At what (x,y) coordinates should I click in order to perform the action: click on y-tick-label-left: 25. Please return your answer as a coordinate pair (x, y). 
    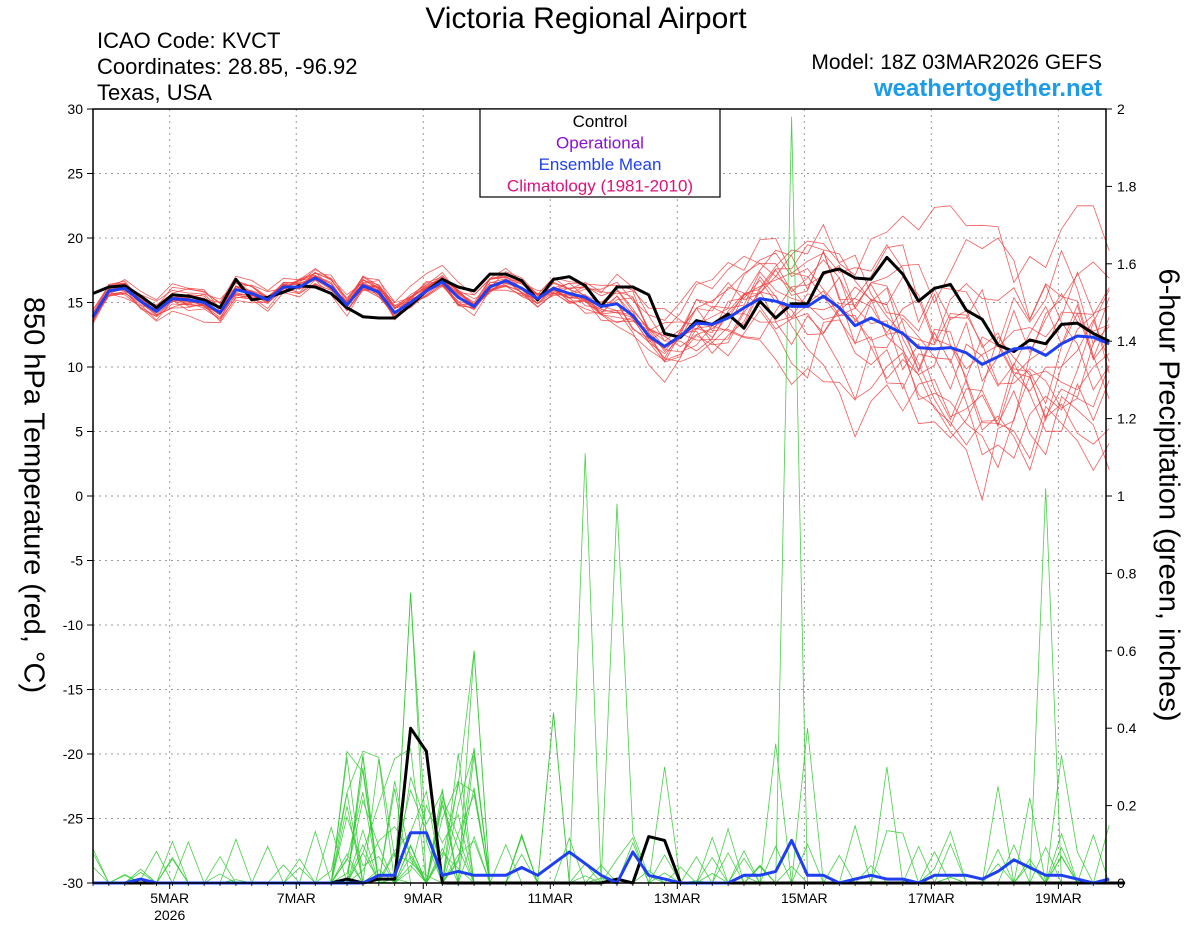
    Looking at the image, I should click on (75, 174).